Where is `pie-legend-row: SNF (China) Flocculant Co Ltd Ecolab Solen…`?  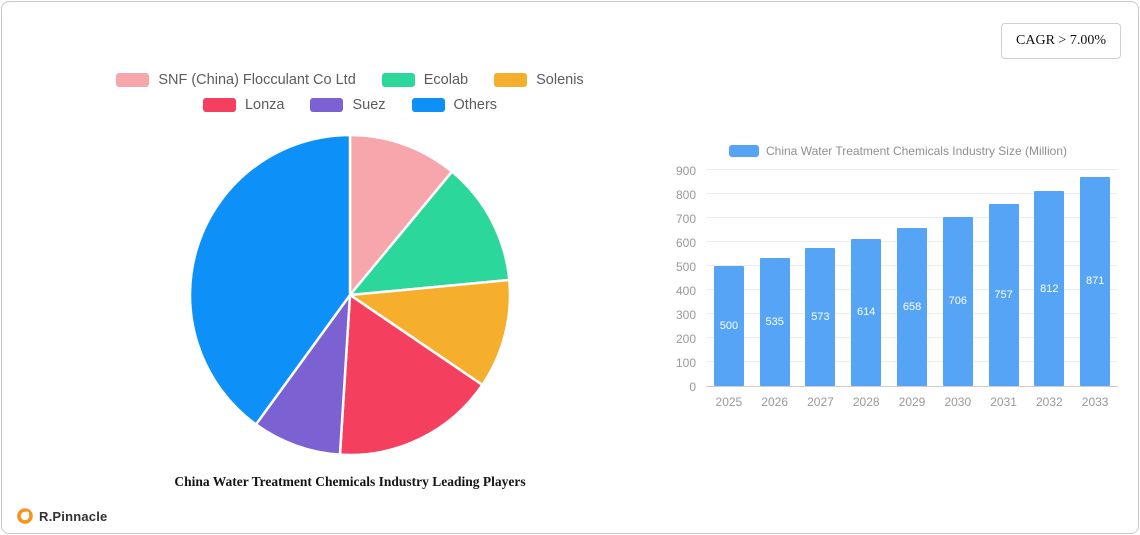 pie-legend-row: SNF (China) Flocculant Co Ltd Ecolab Solen… is located at coordinates (350, 80).